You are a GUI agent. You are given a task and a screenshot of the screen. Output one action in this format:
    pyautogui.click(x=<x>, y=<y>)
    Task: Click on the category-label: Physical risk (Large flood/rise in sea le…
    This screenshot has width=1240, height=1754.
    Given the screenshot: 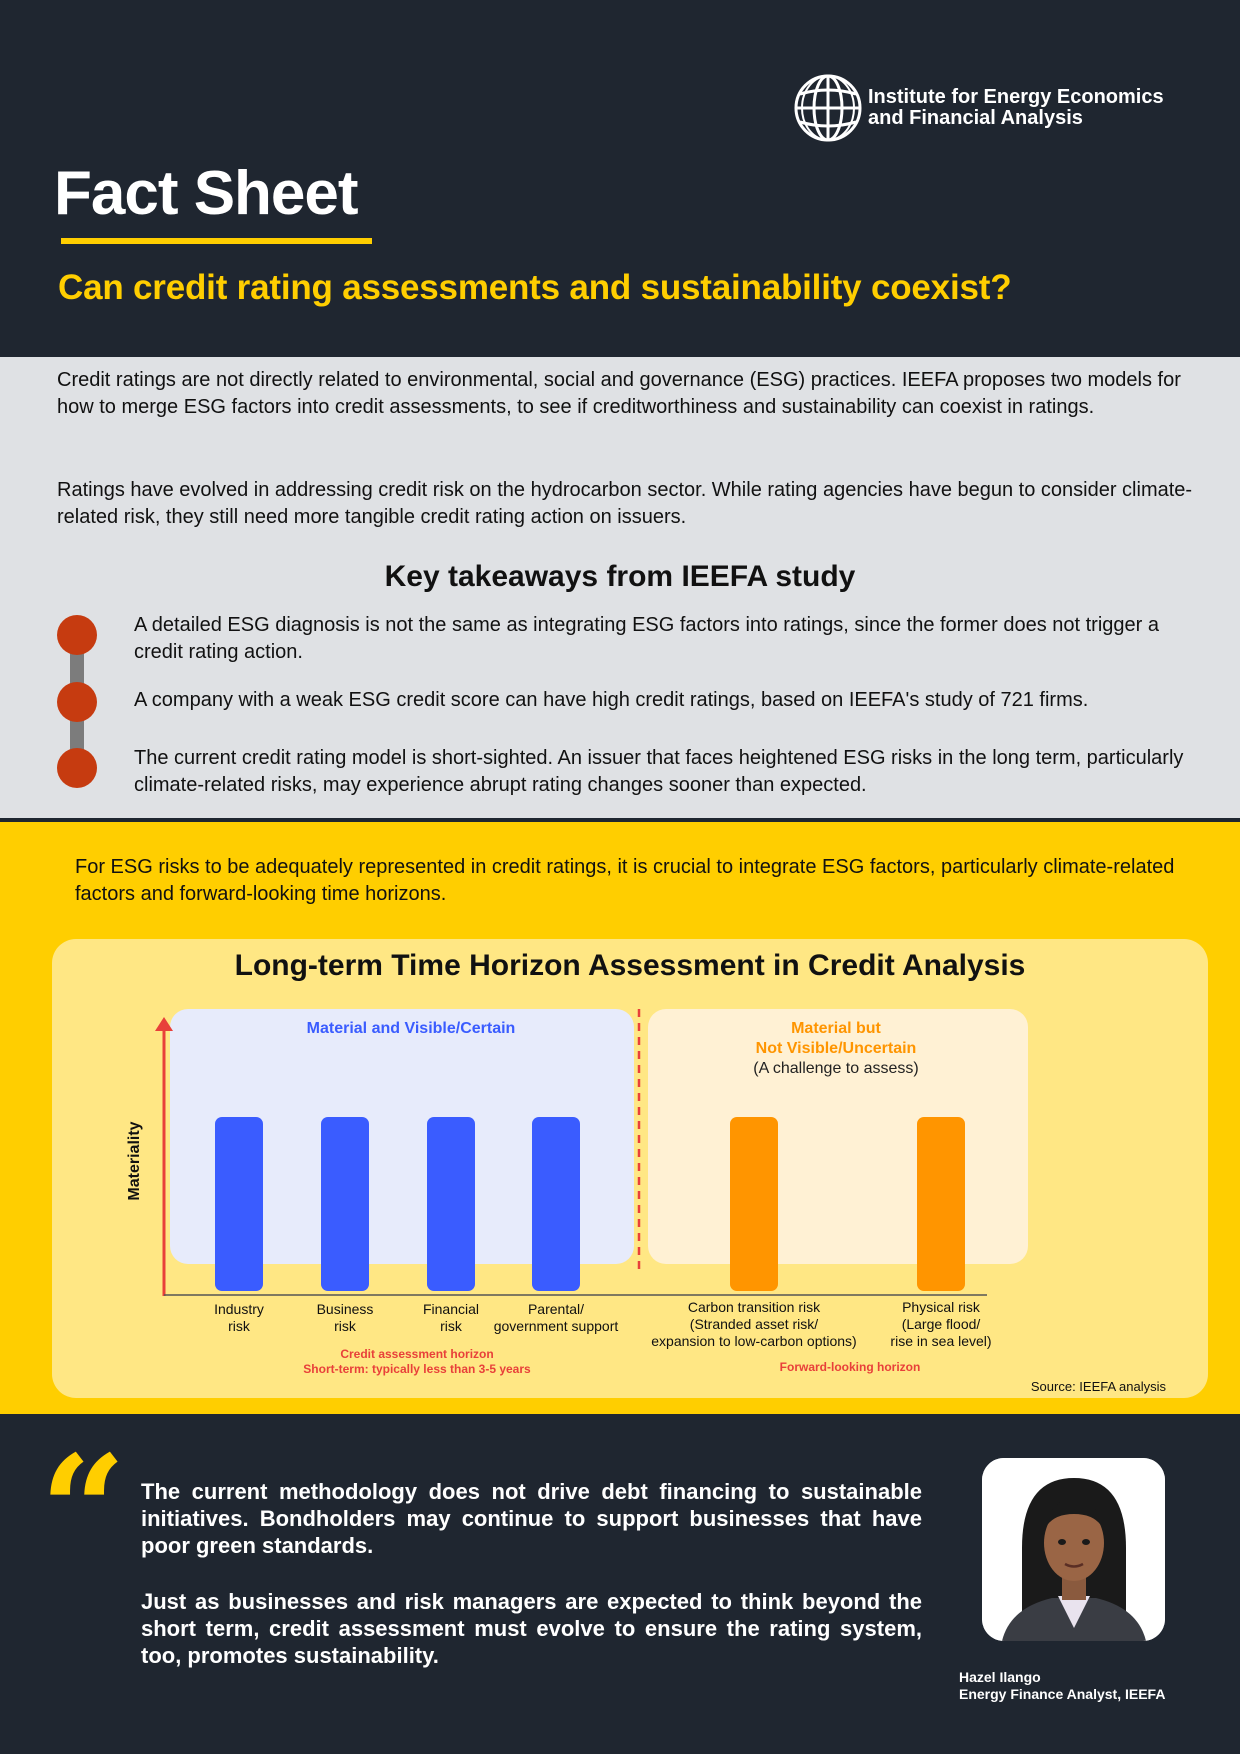 What is the action you would take?
    pyautogui.click(x=940, y=1324)
    